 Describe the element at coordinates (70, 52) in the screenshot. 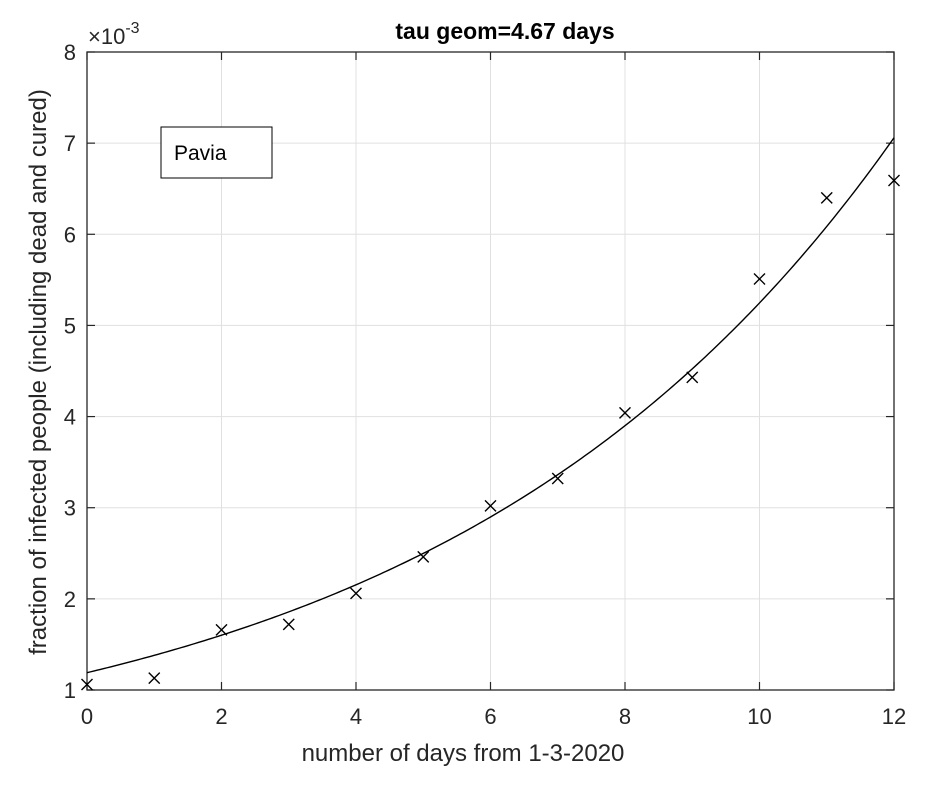

I see `y-tick-label: 8` at that location.